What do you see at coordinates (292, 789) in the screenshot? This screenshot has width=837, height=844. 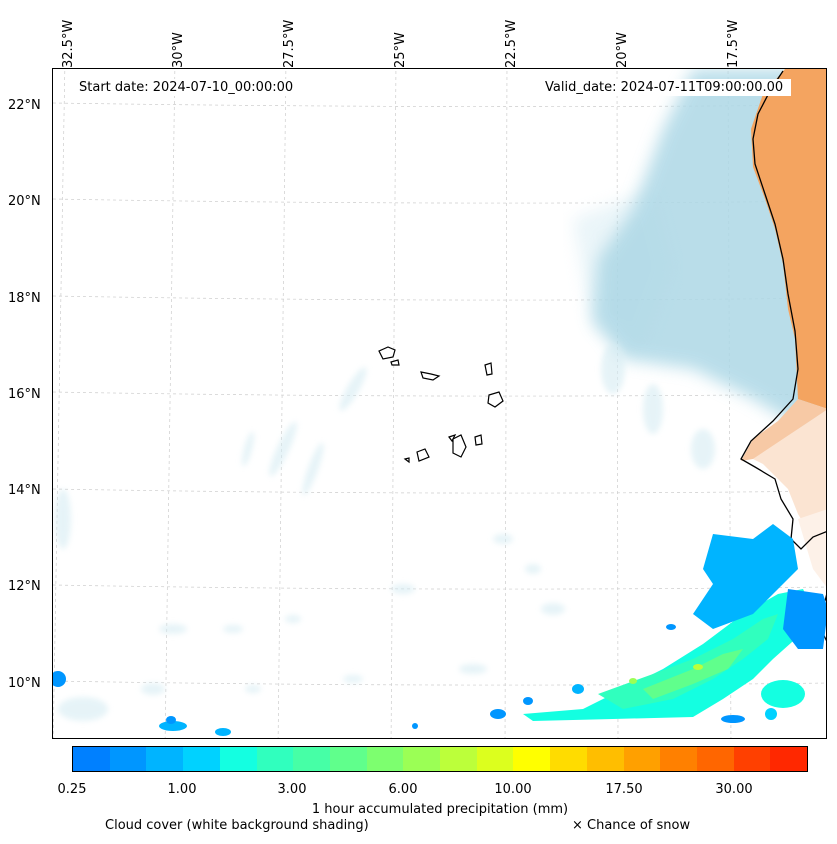 I see `colorbar-tick: 3.00` at bounding box center [292, 789].